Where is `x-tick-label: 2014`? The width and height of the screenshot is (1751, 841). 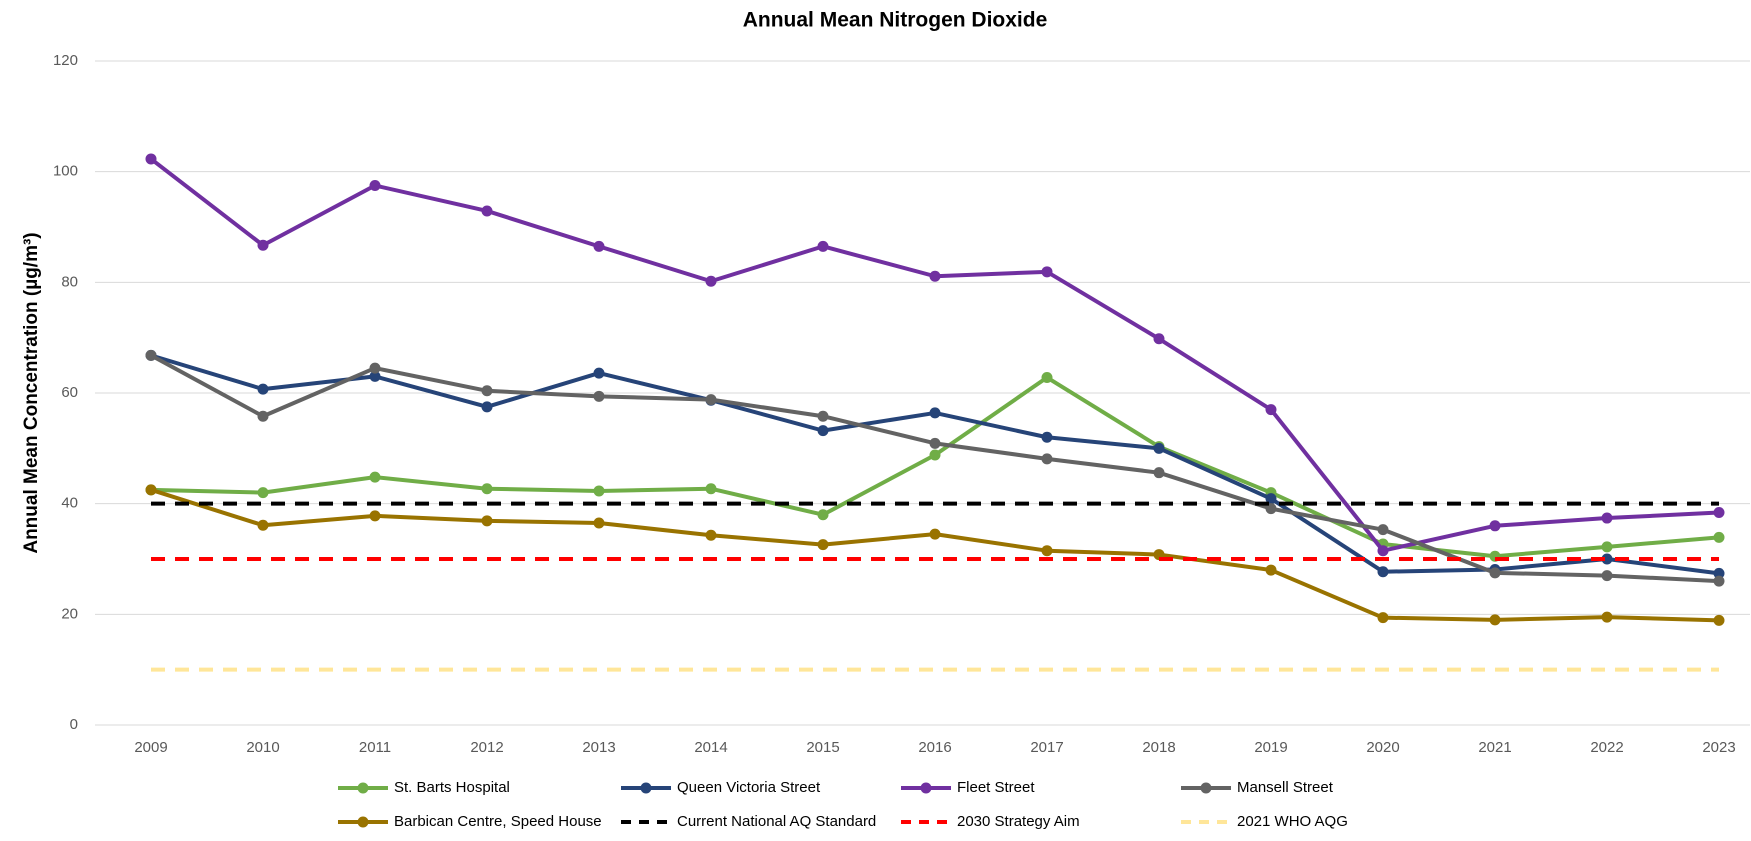 x-tick-label: 2014 is located at coordinates (710, 747).